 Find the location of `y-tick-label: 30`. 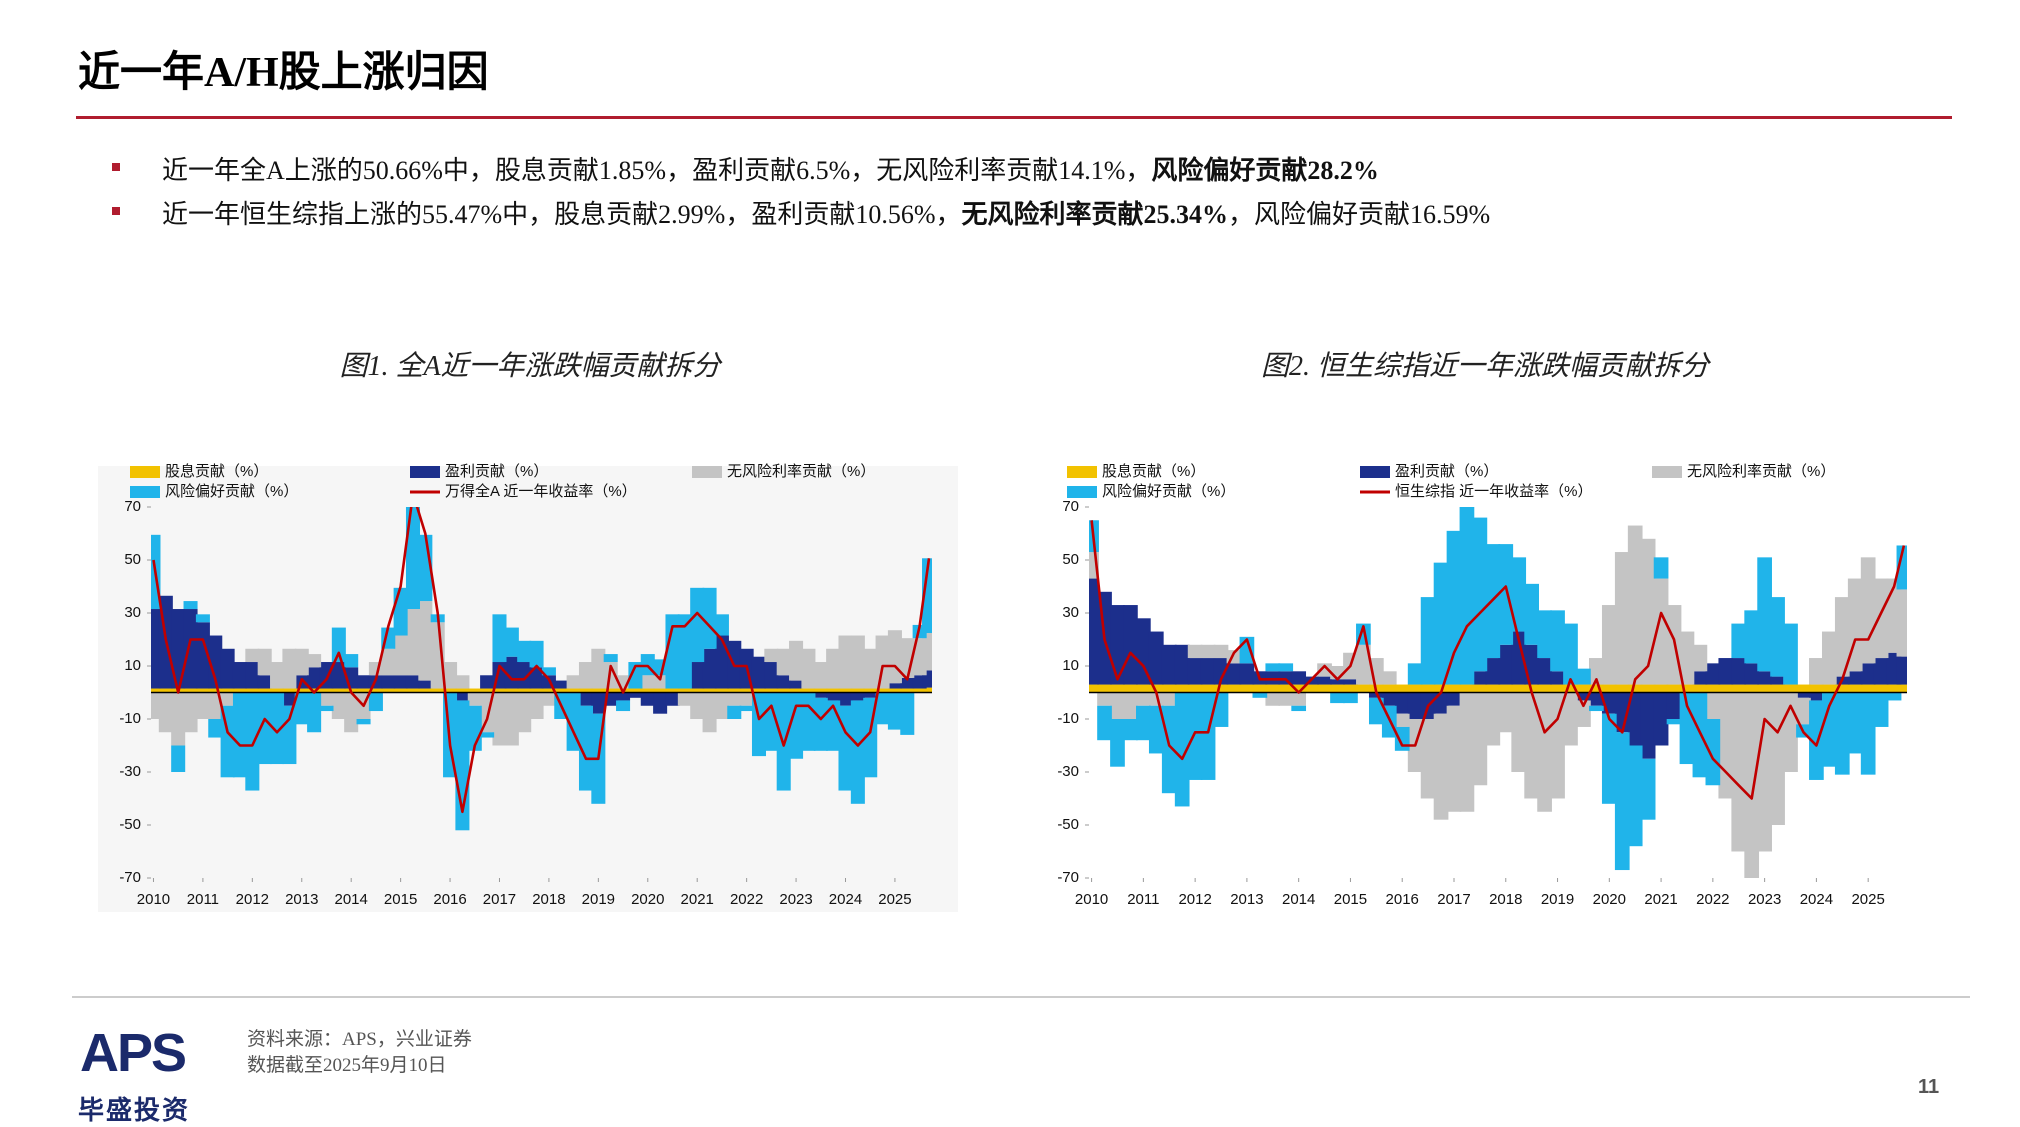

y-tick-label: 30 is located at coordinates (132, 612).